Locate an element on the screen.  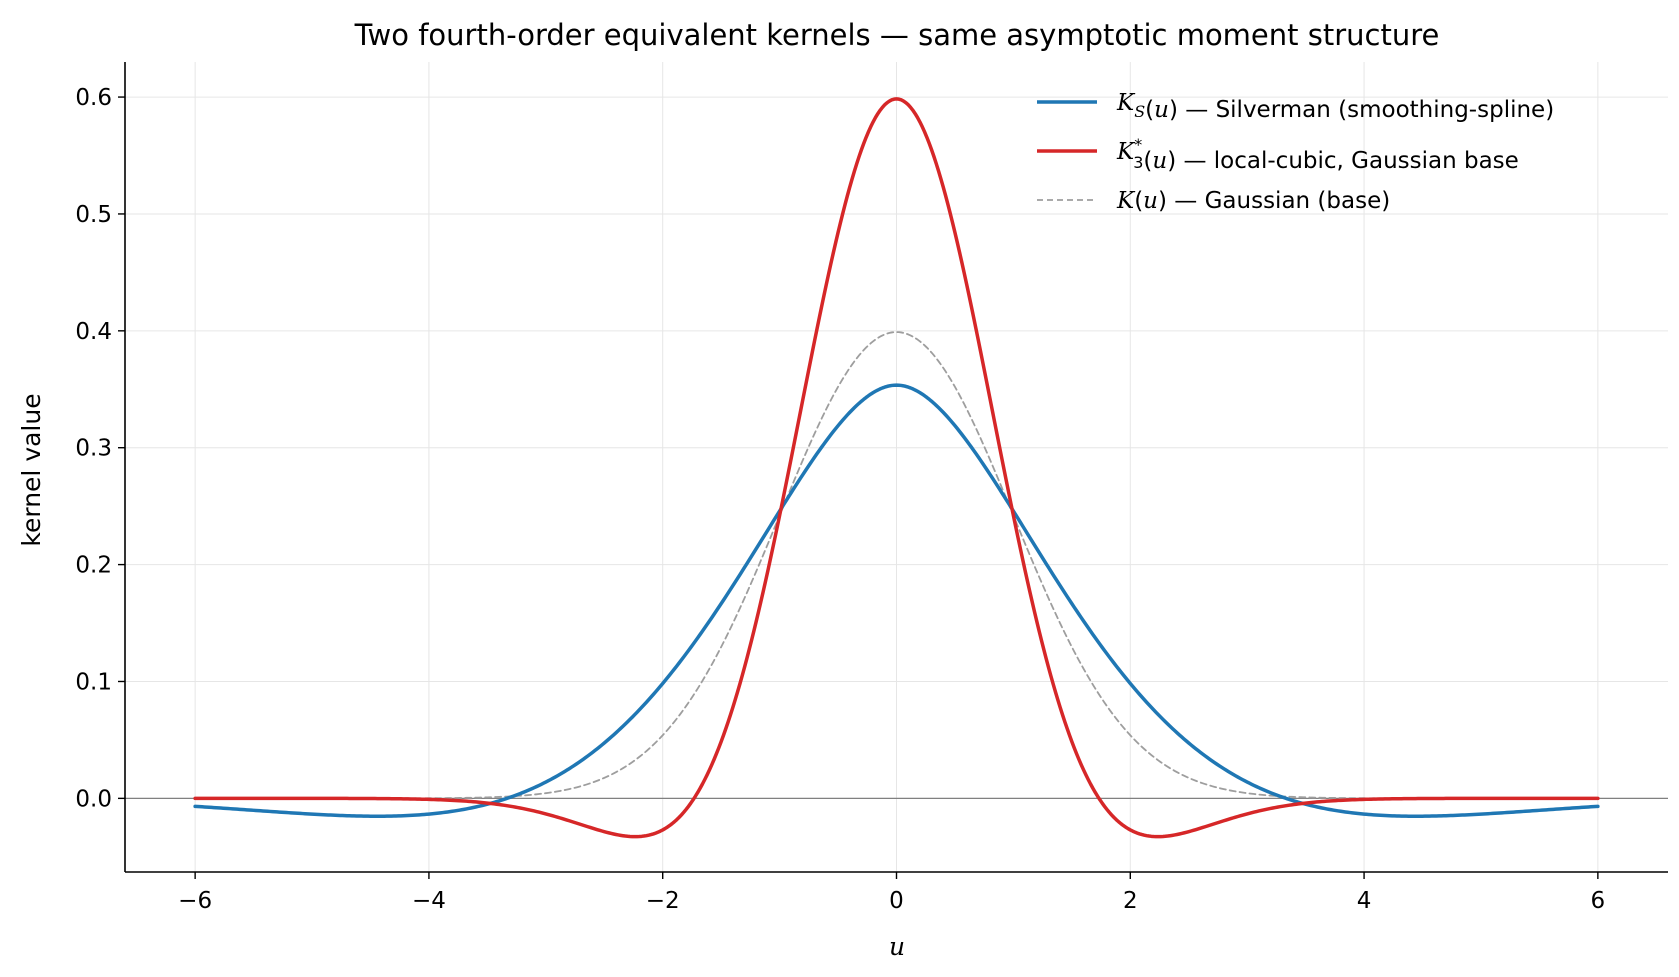
y-tick-label-0: 0.0 is located at coordinates (93, 799).